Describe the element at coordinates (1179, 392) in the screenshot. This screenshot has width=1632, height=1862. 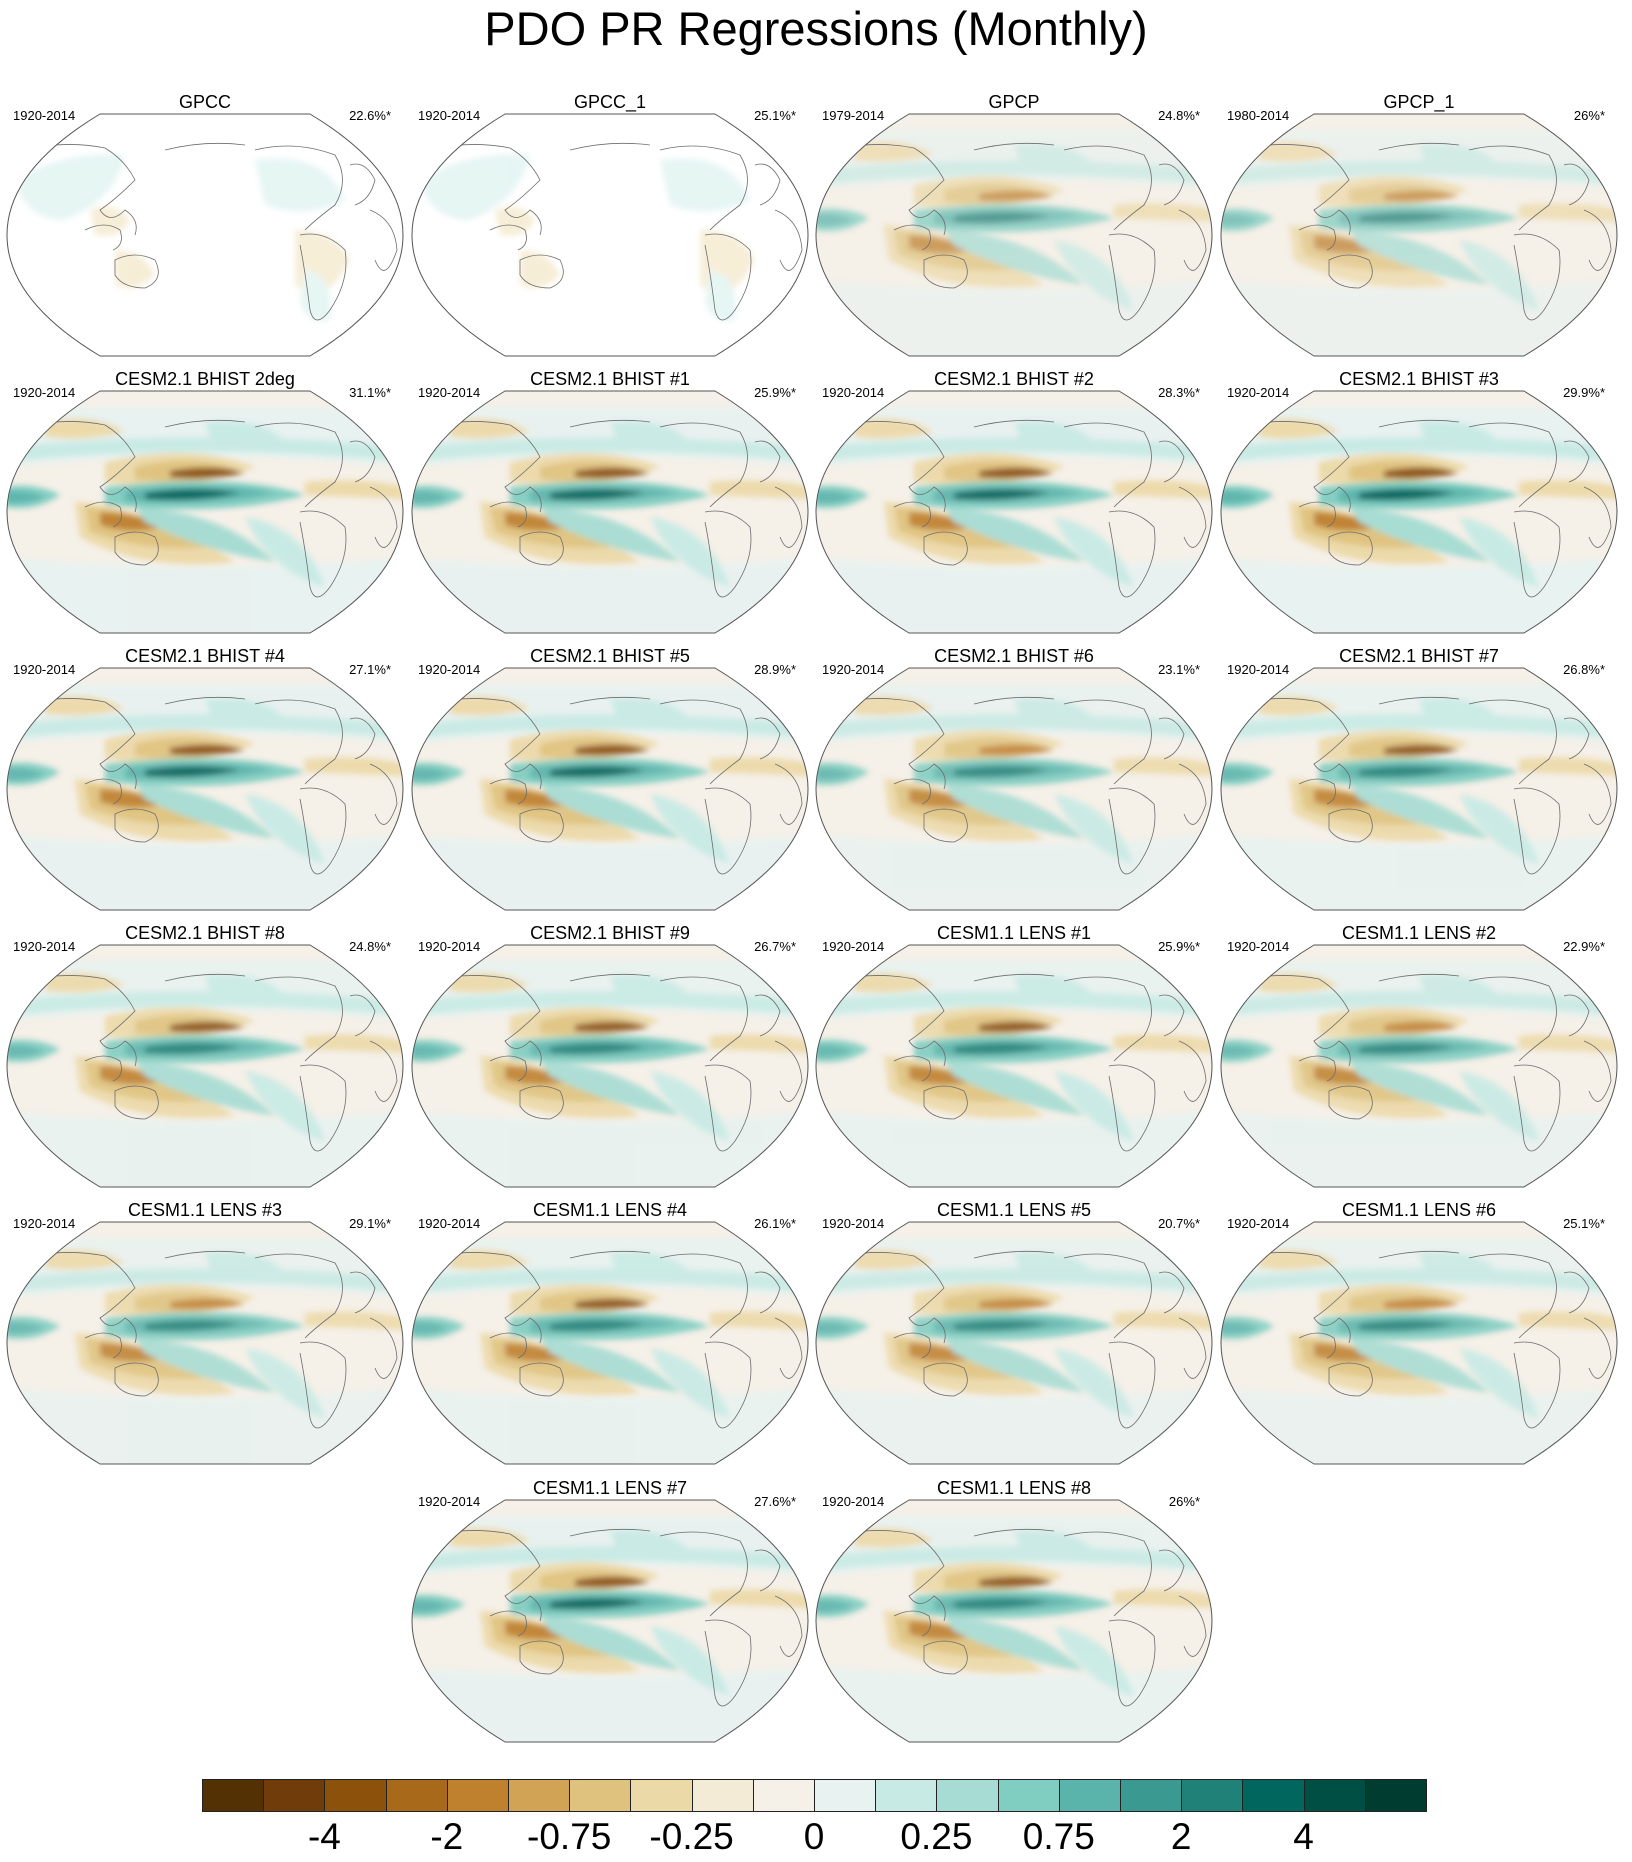
I see `panel-variance-percent: 28.3%*` at that location.